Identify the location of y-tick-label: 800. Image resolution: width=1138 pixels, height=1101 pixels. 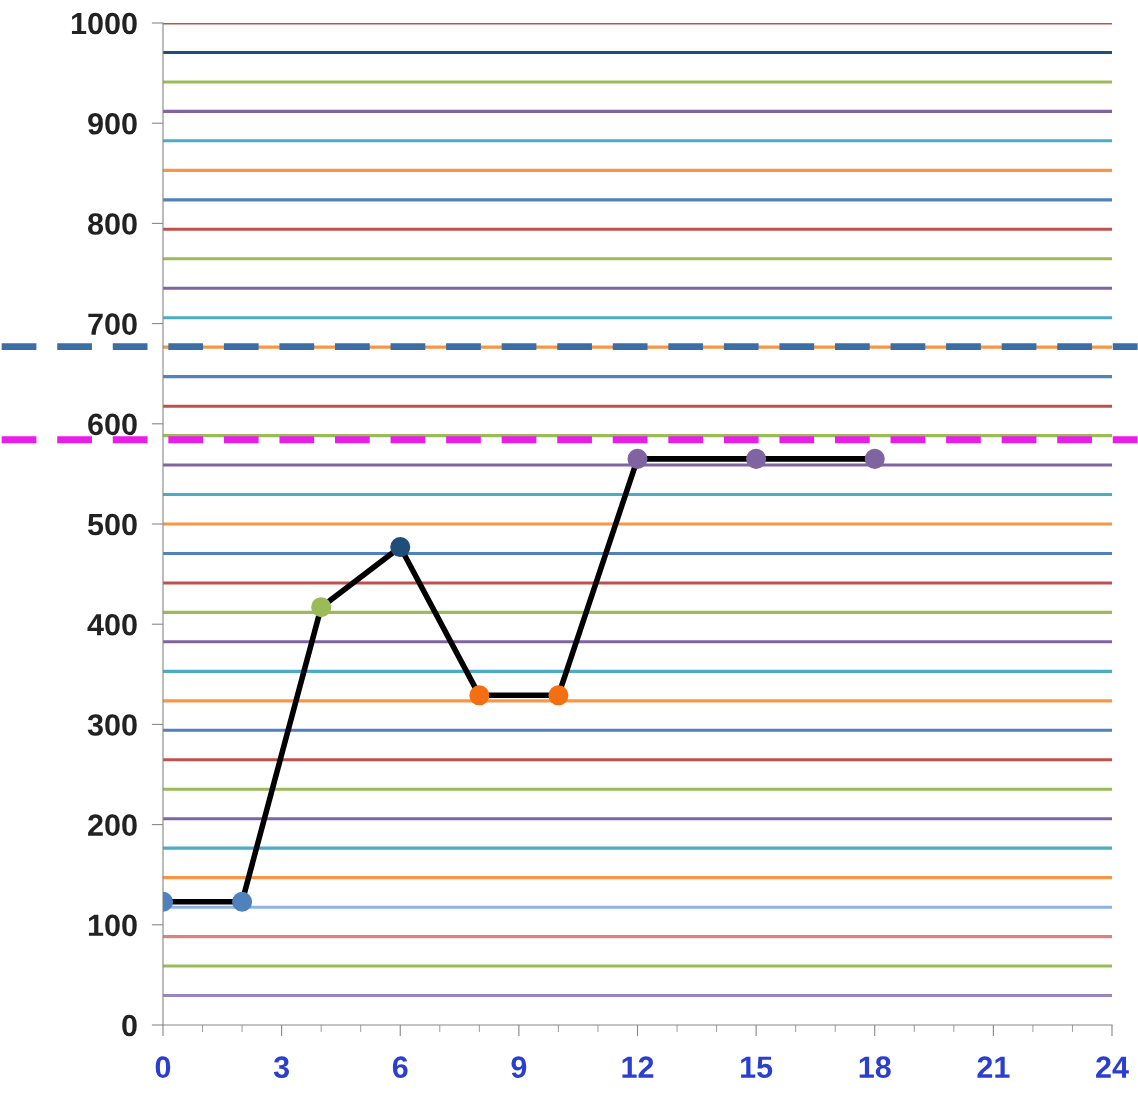
(112, 224).